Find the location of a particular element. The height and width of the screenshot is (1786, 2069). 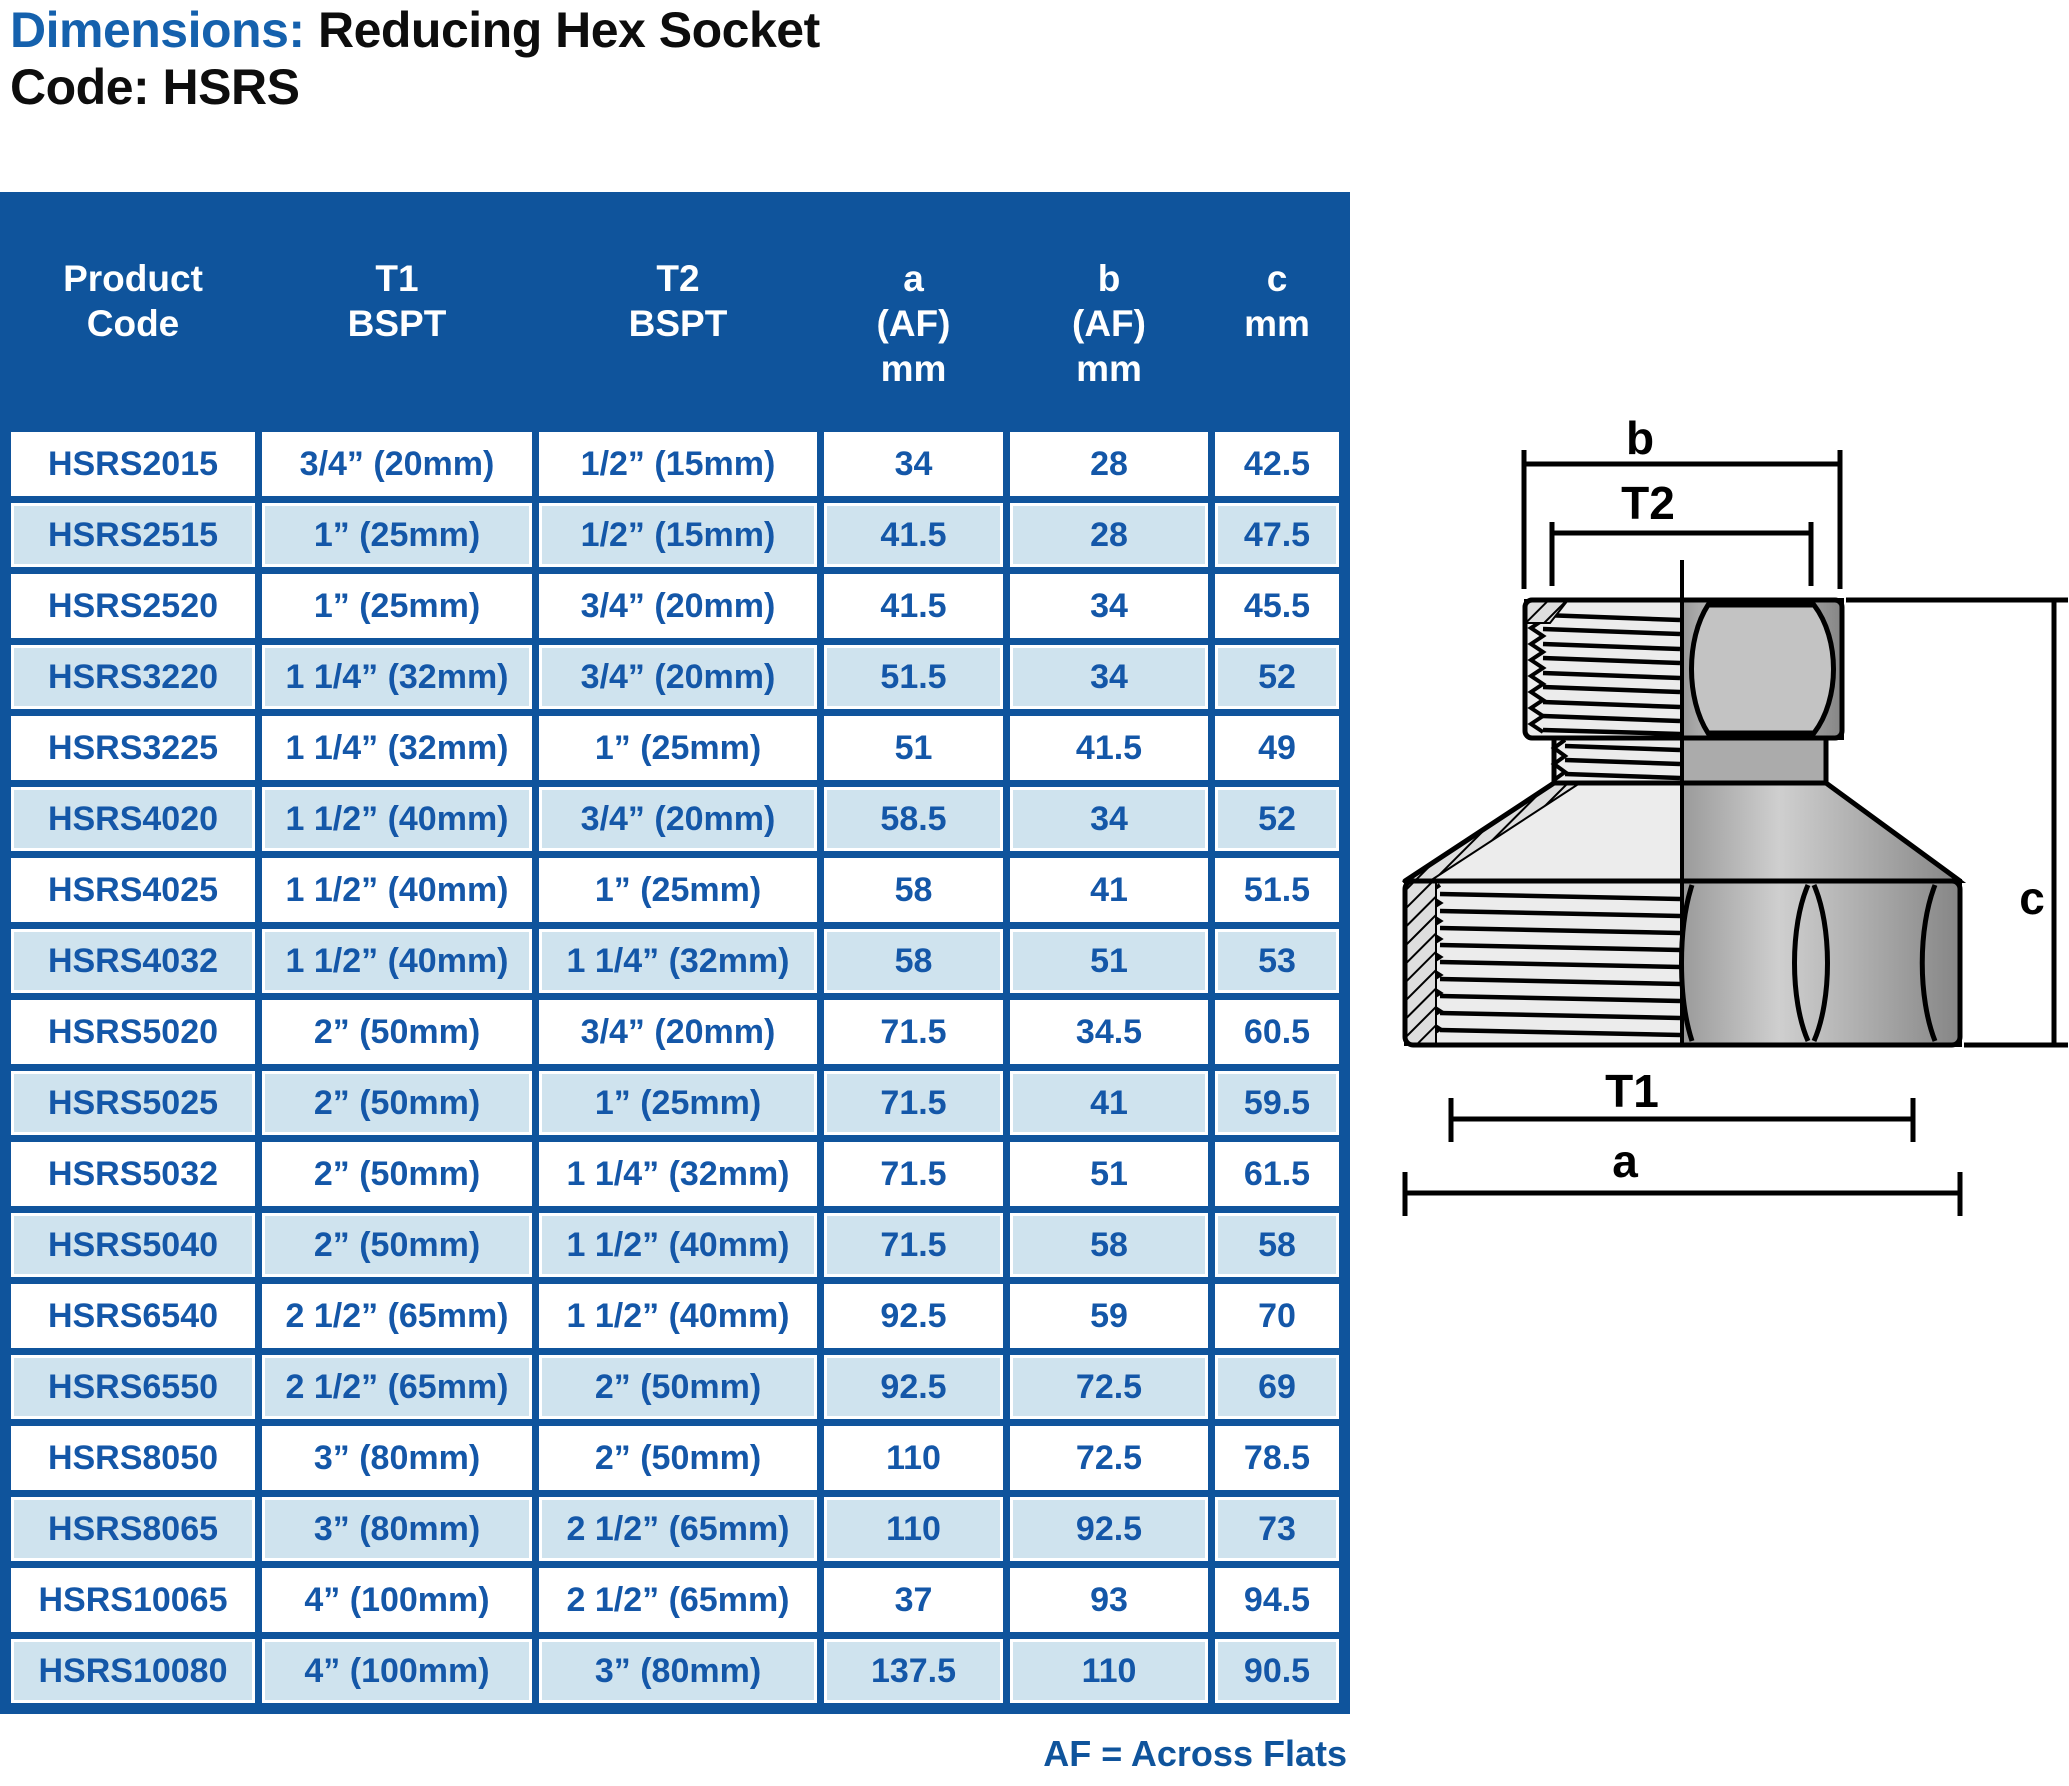

cell-a: 51 is located at coordinates (913, 748).